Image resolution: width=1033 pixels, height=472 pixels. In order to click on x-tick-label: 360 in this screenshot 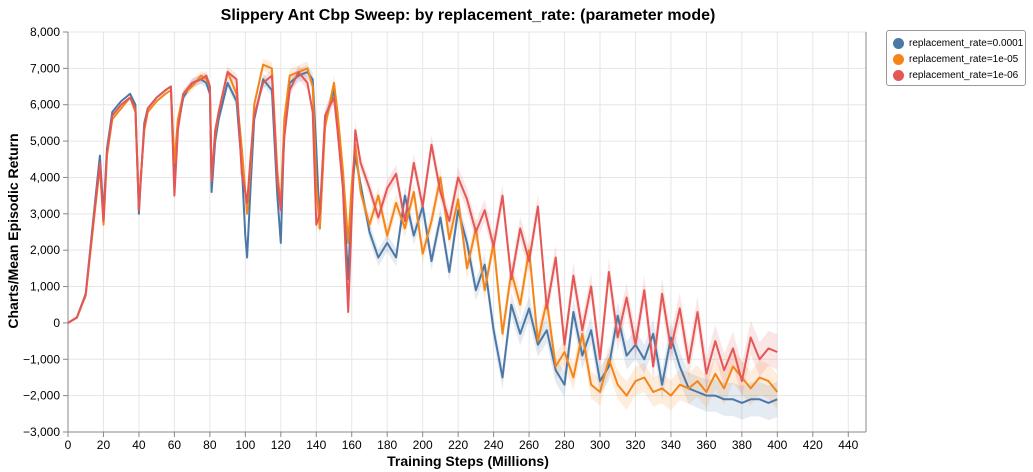, I will do `click(706, 445)`.